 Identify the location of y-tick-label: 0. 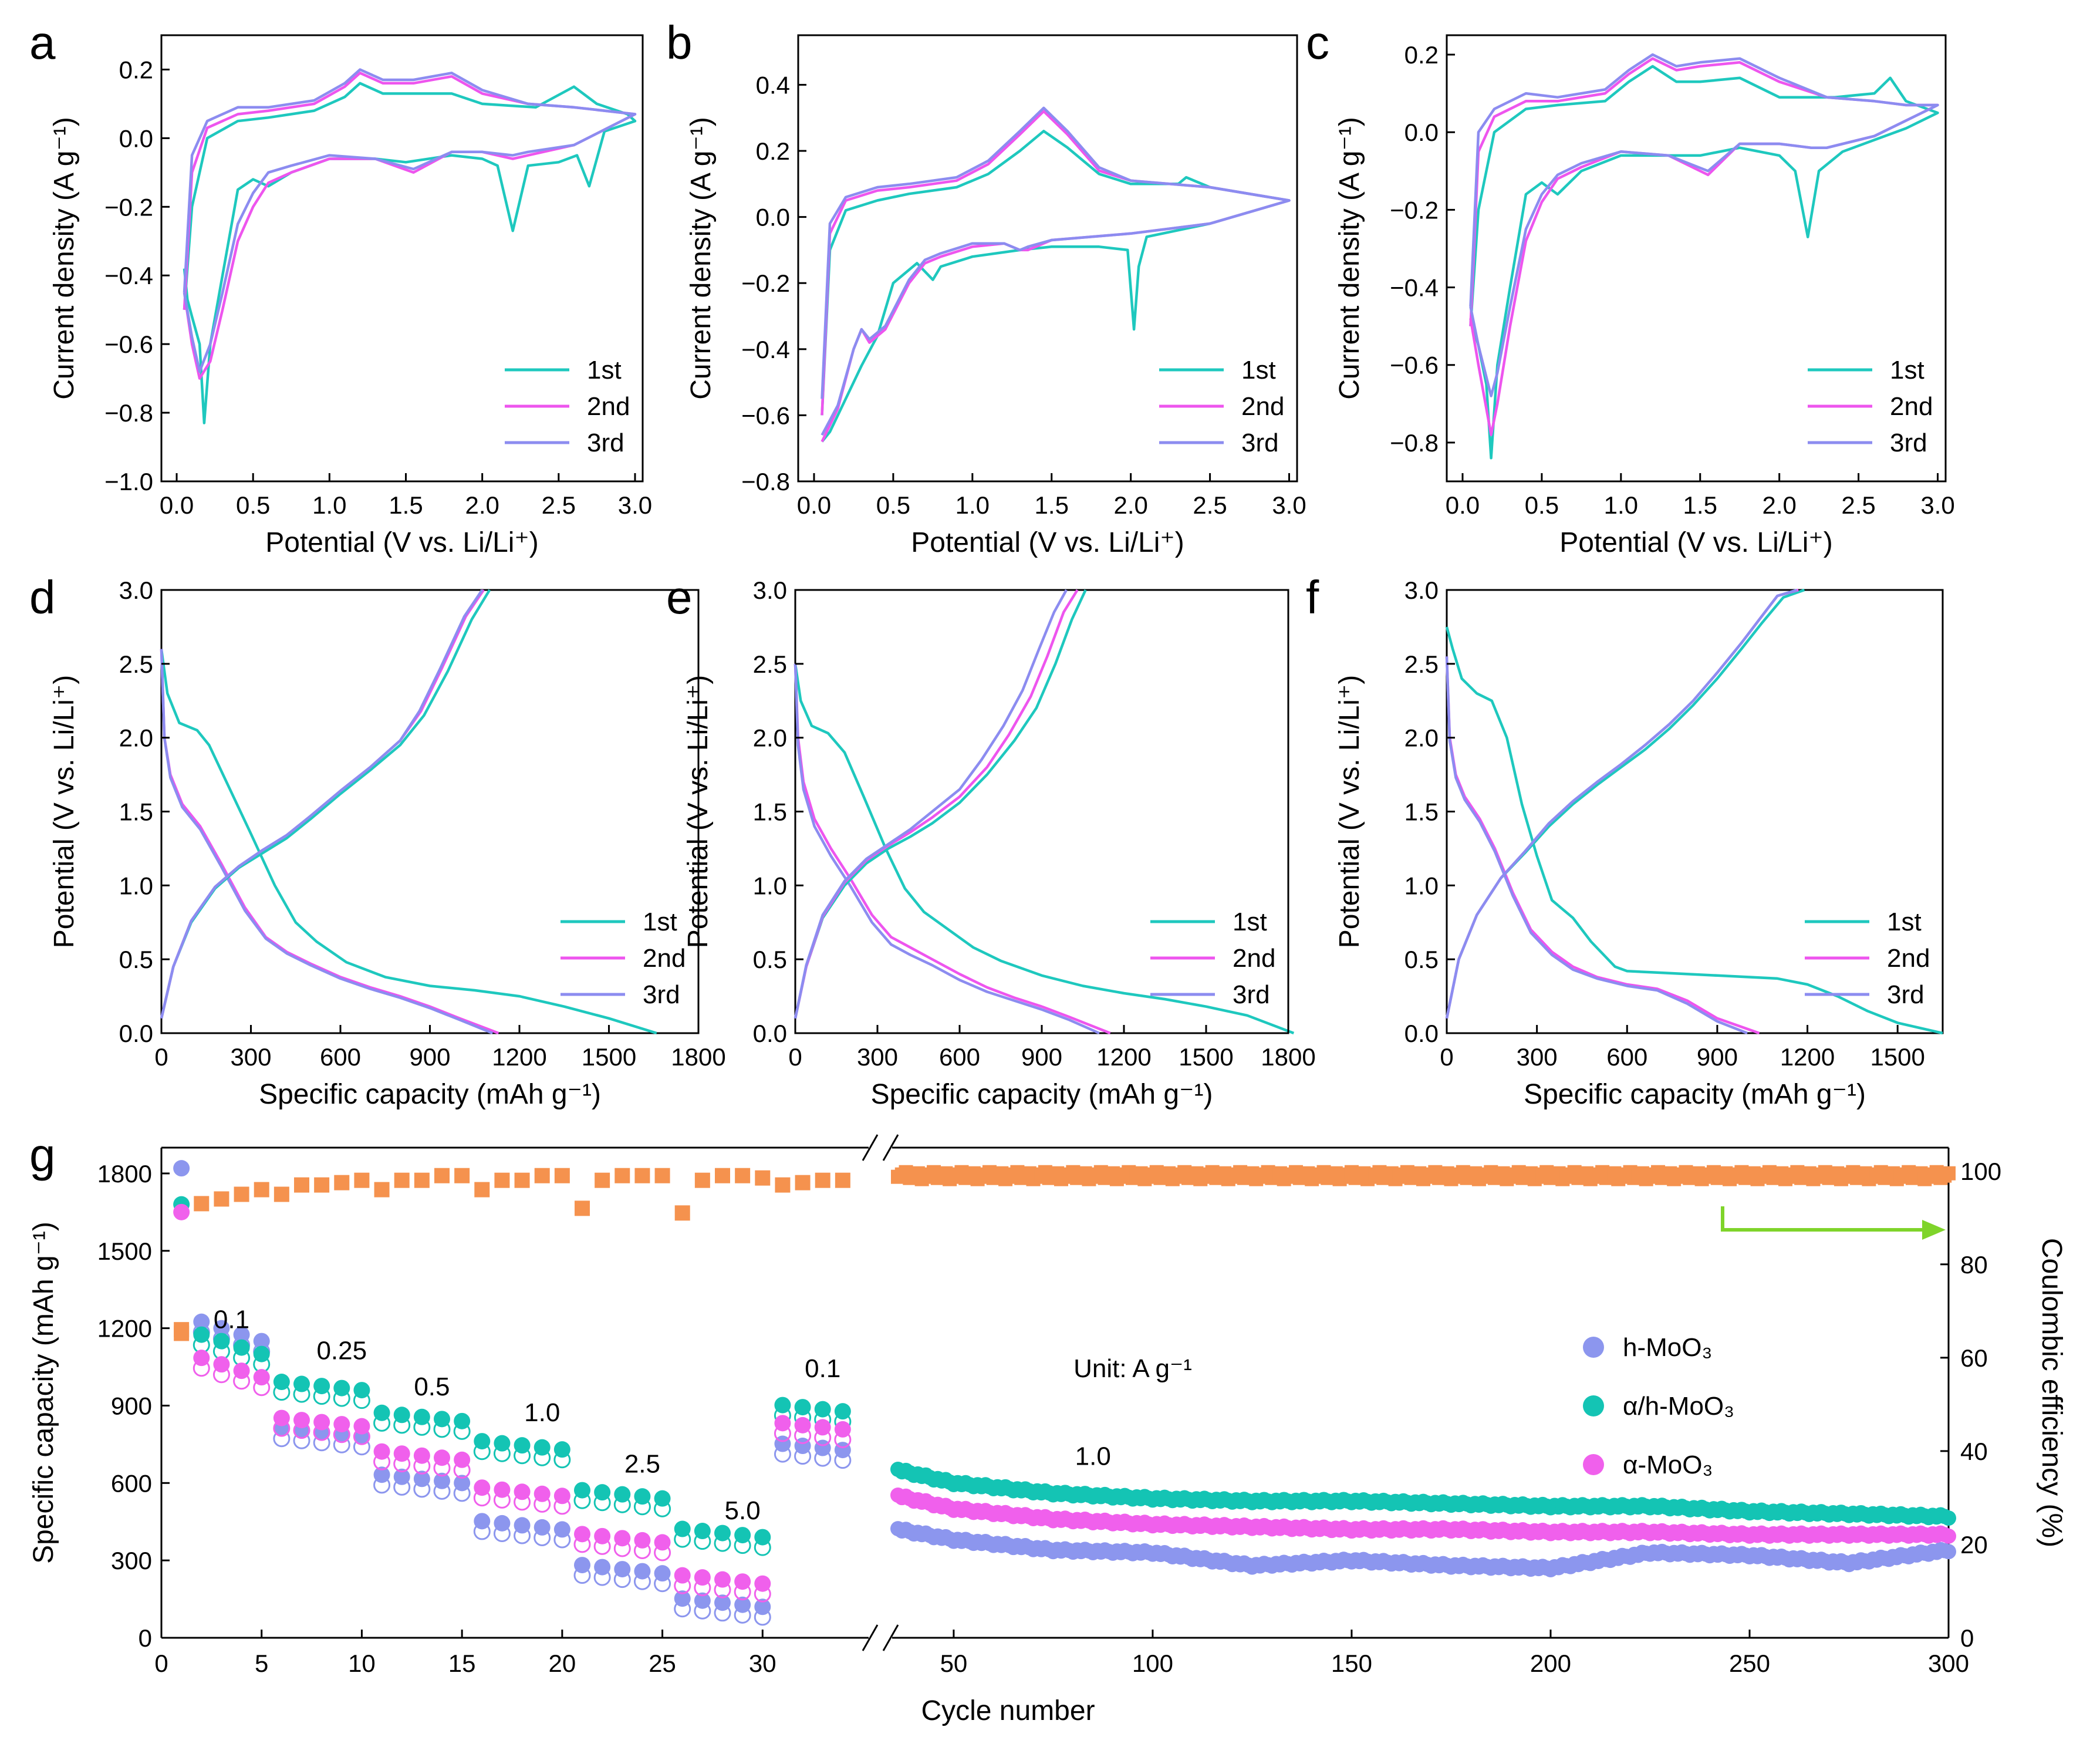
(145, 1638).